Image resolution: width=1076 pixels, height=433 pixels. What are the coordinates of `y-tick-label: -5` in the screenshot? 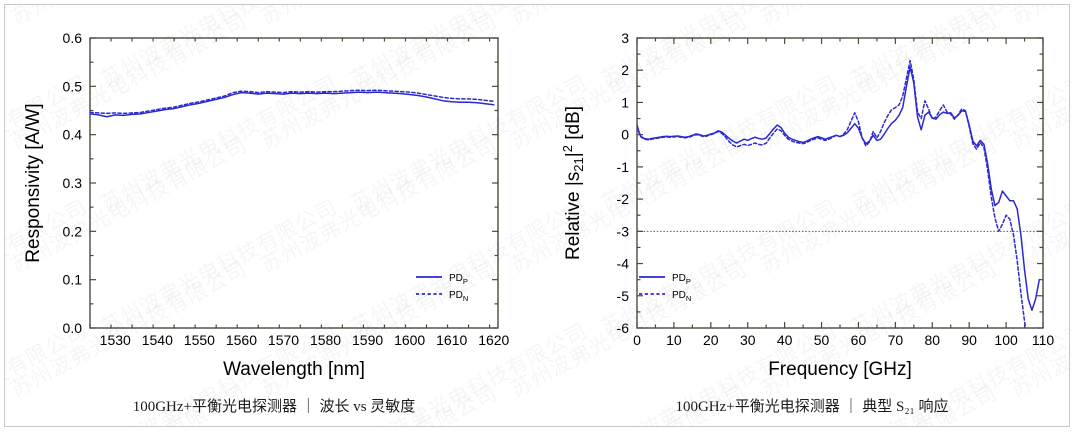 It's located at (623, 296).